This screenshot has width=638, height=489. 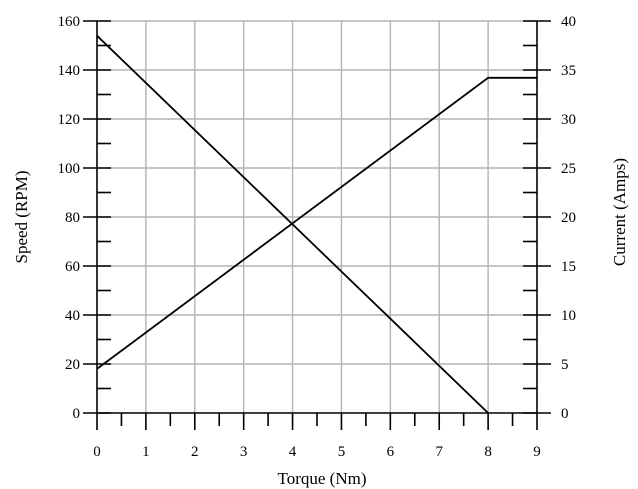 What do you see at coordinates (439, 452) in the screenshot?
I see `x-tick-label: 7` at bounding box center [439, 452].